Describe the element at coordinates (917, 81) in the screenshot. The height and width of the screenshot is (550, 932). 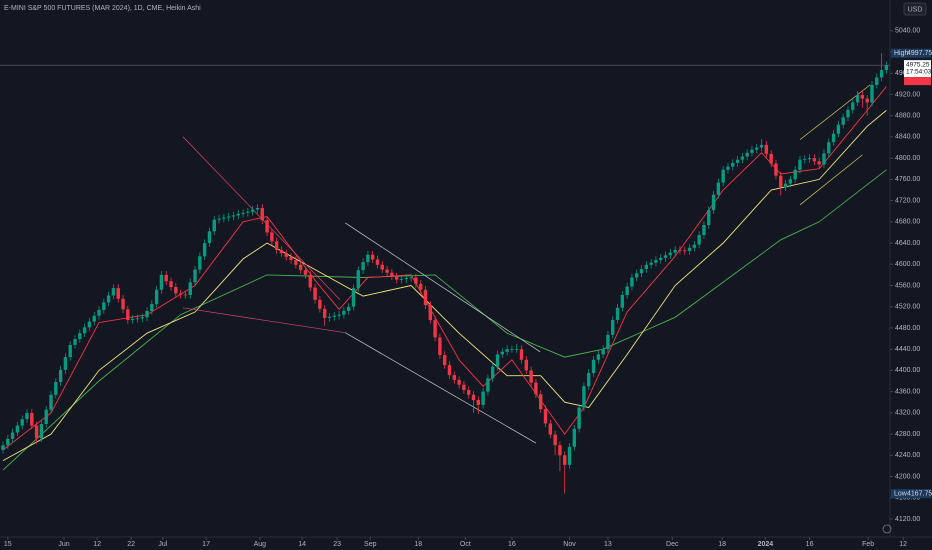
I see `last-close-tag` at that location.